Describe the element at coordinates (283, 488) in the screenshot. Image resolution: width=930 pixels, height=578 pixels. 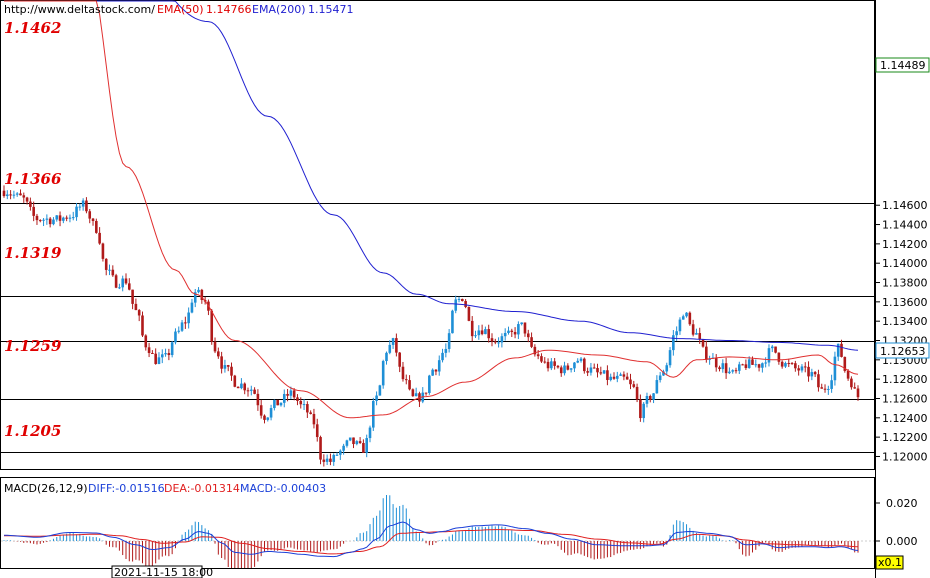
I see `macd-value: MACD:-0.00403` at that location.